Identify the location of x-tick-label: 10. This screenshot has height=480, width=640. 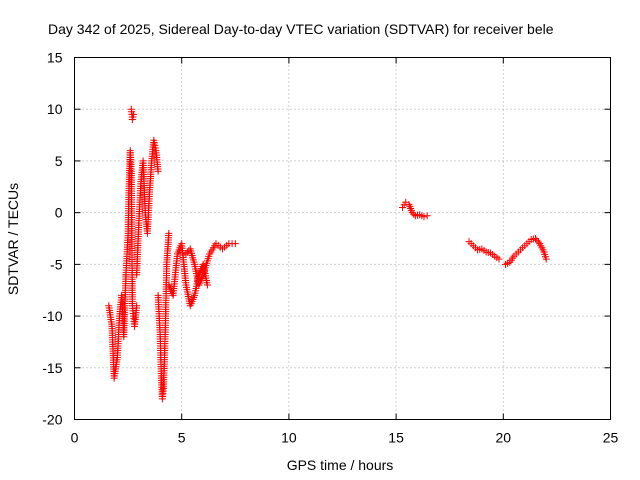
(289, 438).